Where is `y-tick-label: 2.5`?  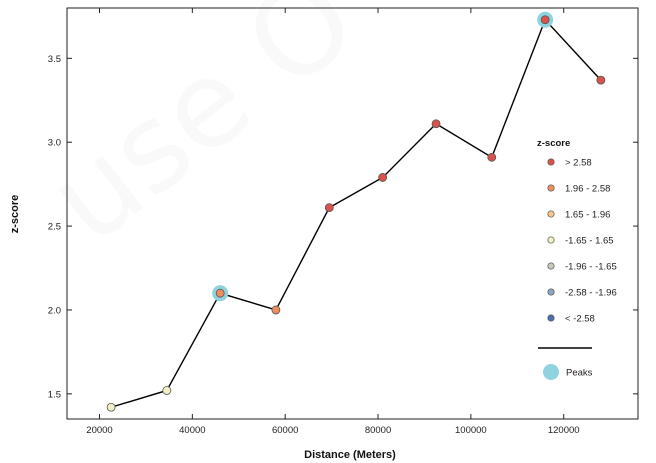
y-tick-label: 2.5 is located at coordinates (54, 227).